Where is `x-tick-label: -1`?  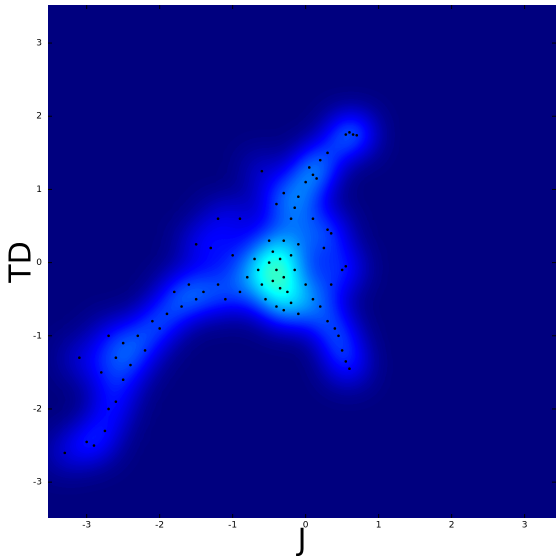 x-tick-label: -1 is located at coordinates (232, 526).